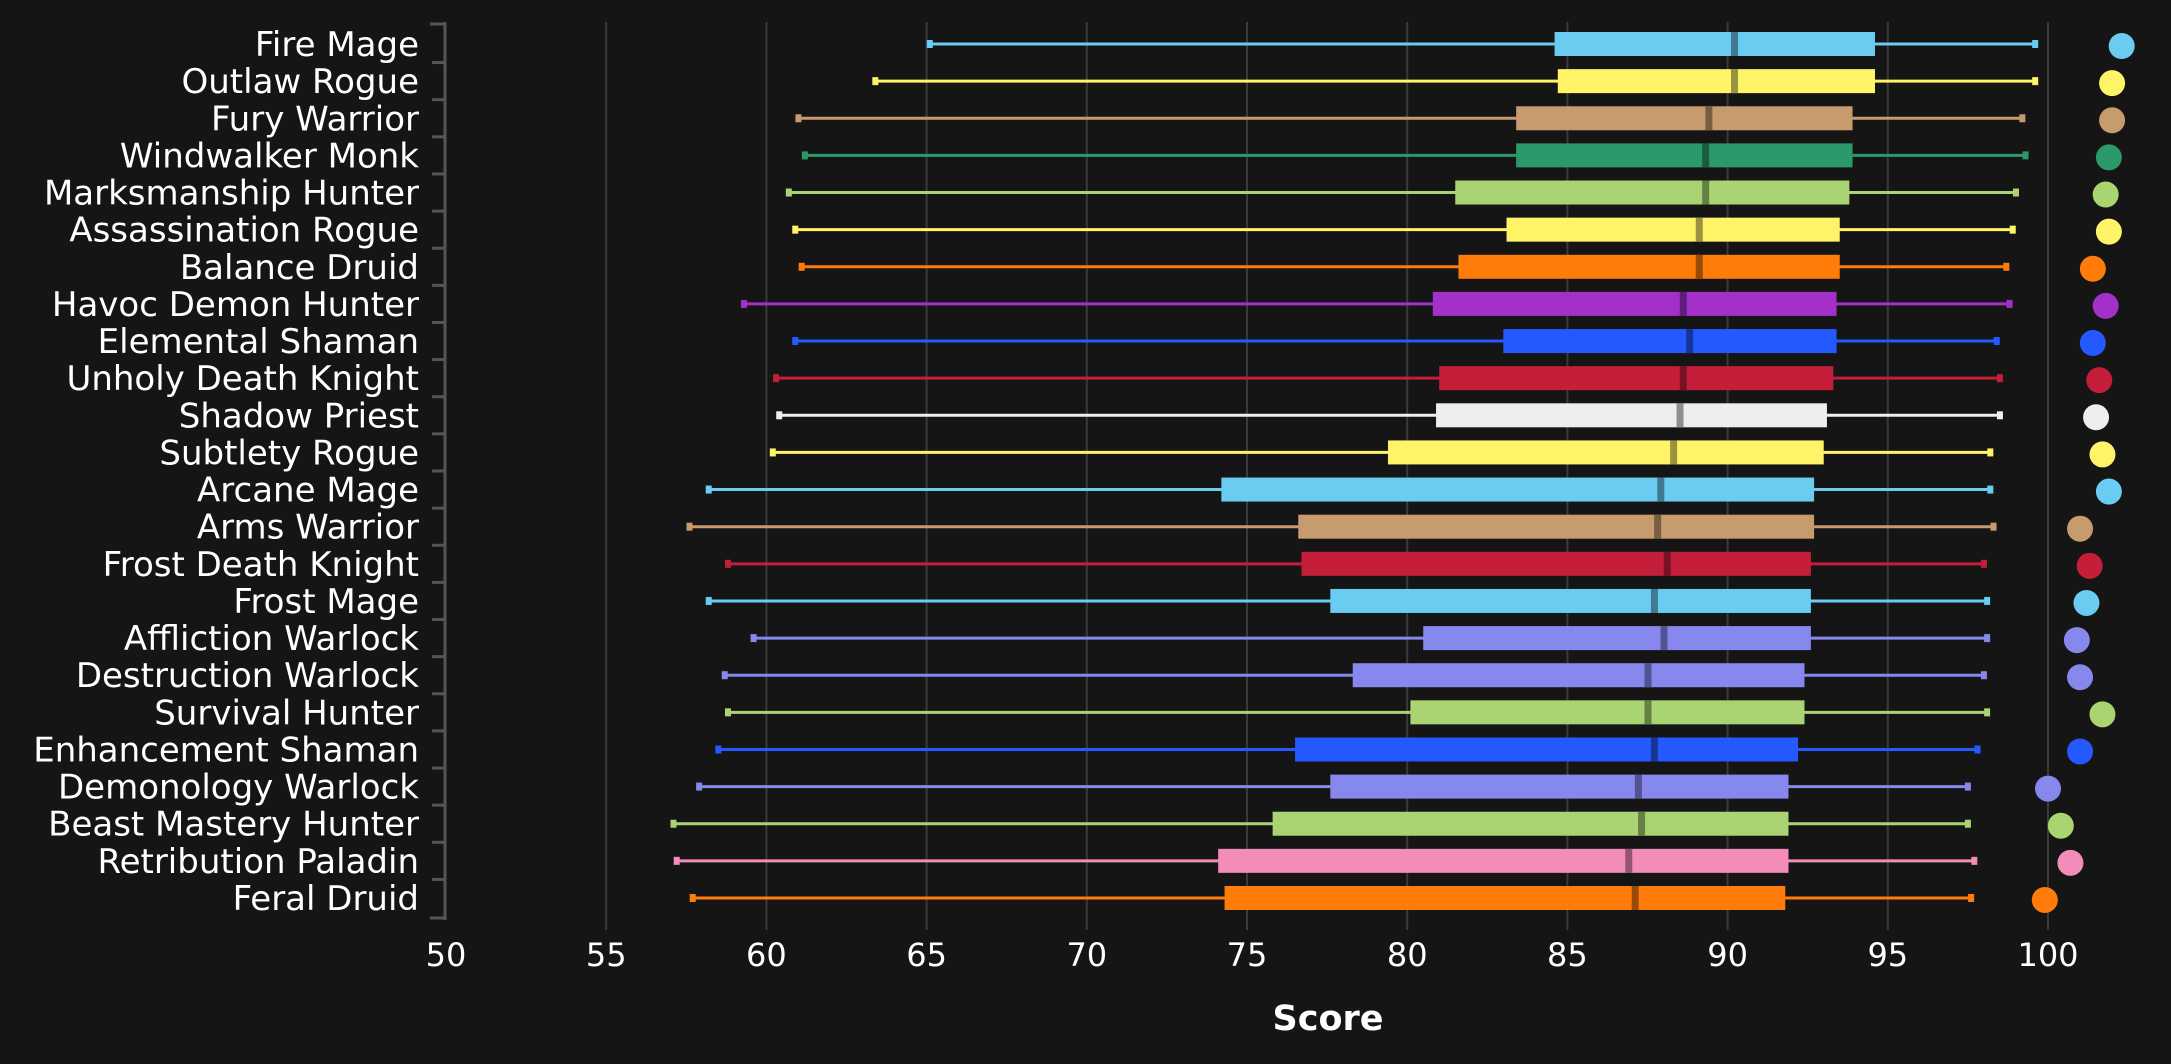  Describe the element at coordinates (438, 471) in the screenshot. I see `category-axis` at that location.